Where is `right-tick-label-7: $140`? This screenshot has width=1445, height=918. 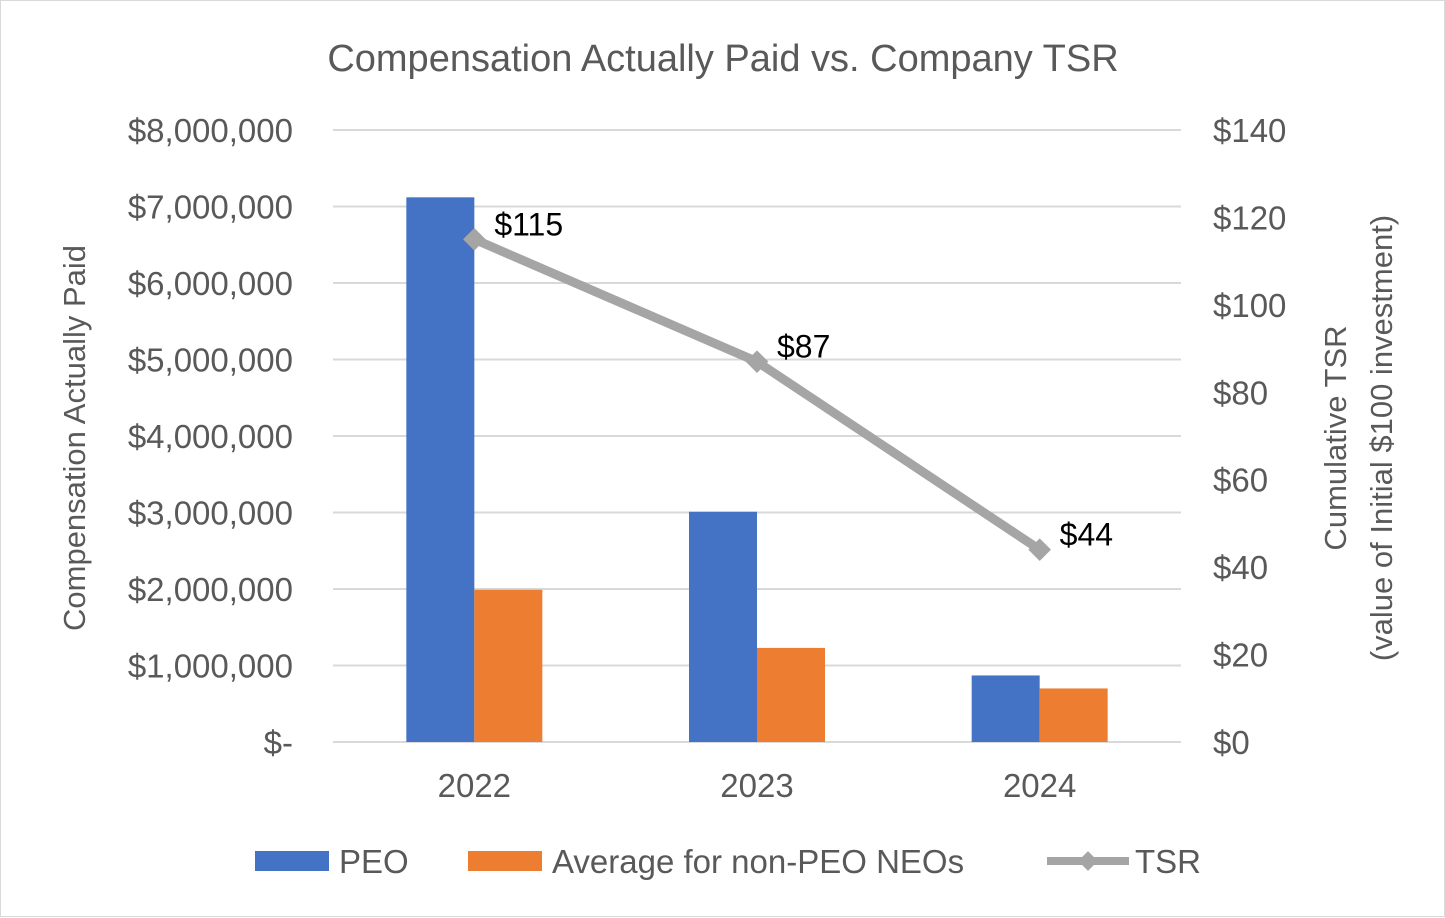 right-tick-label-7: $140 is located at coordinates (1249, 130).